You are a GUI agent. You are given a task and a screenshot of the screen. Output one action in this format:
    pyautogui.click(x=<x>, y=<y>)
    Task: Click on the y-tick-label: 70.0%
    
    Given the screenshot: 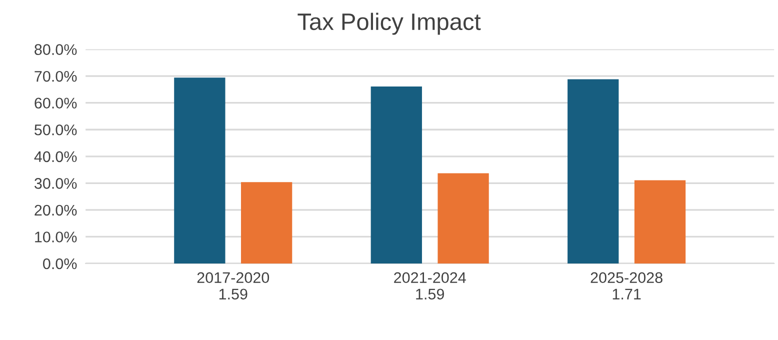 What is the action you would take?
    pyautogui.click(x=55, y=76)
    